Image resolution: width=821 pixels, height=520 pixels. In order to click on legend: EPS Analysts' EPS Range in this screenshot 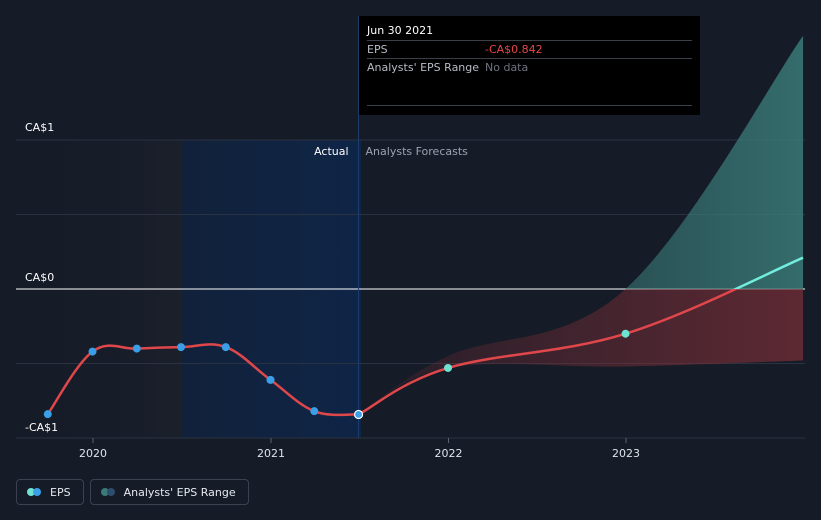, I will do `click(132, 493)`.